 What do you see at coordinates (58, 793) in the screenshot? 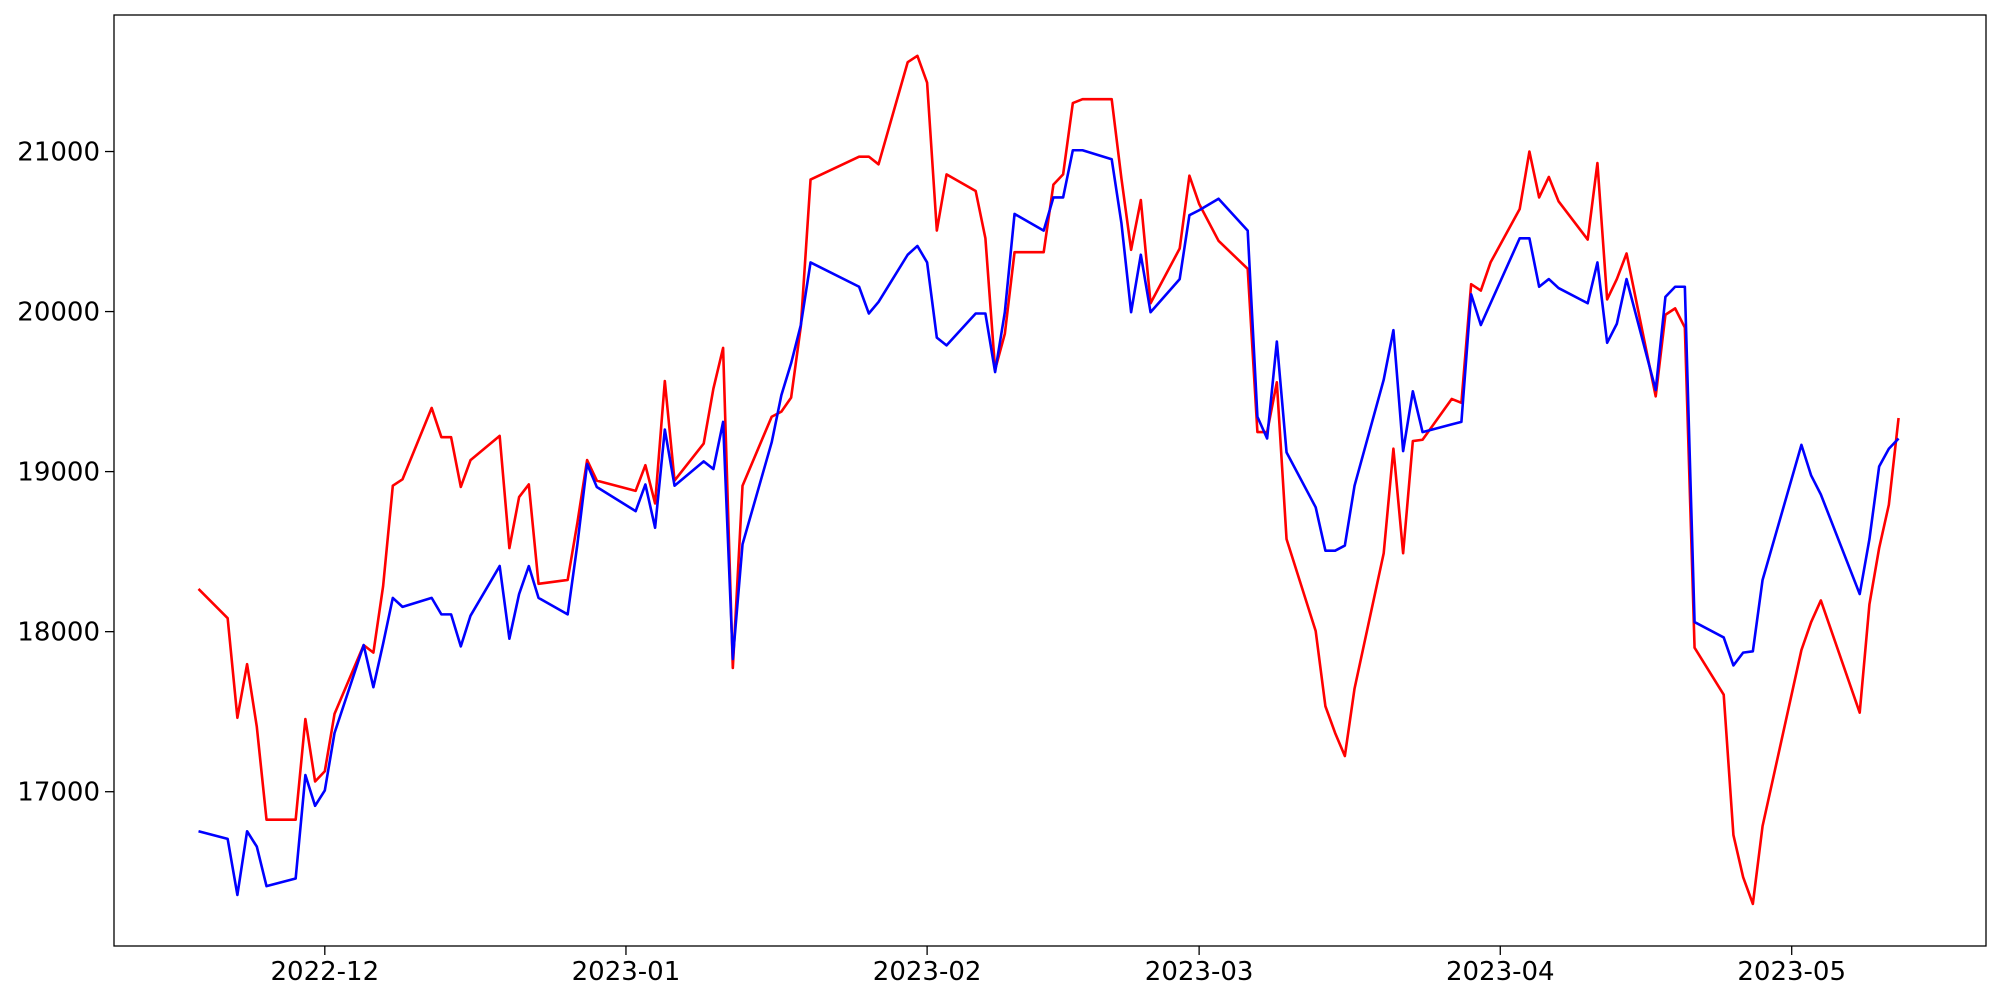
I see `y-tick-label: 17000` at bounding box center [58, 793].